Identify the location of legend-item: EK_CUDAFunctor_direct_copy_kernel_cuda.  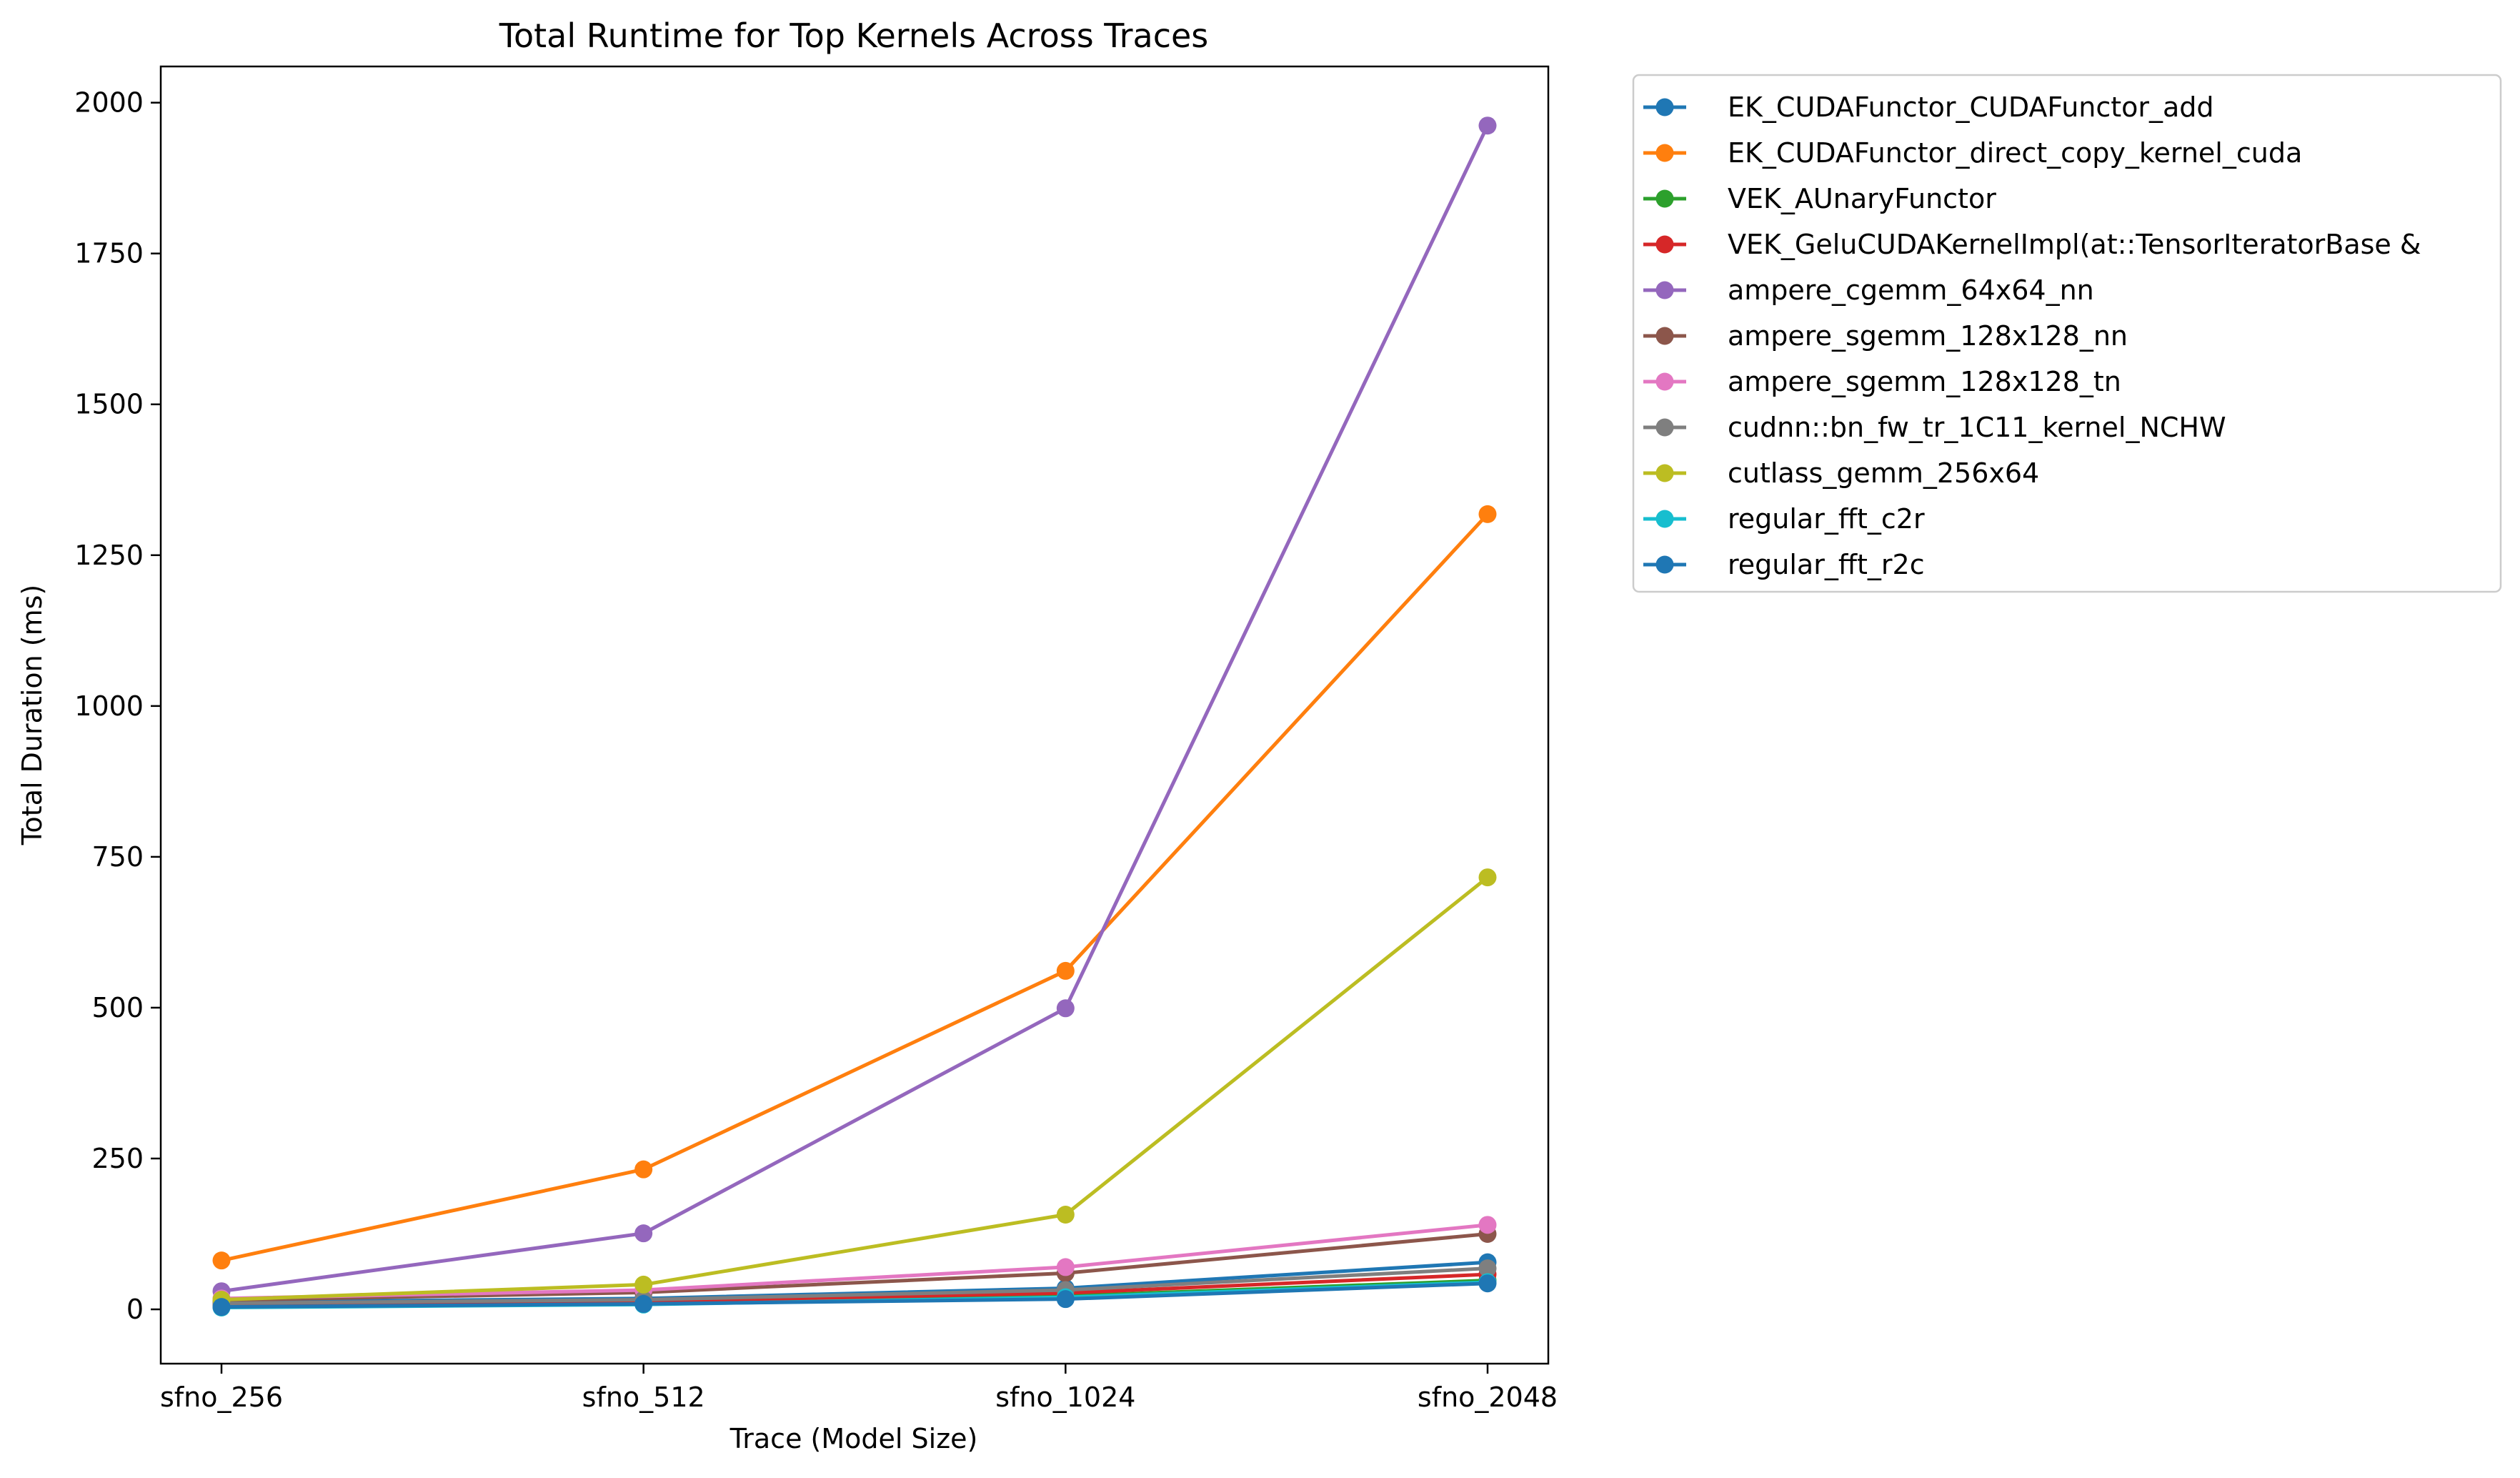
(1972, 153).